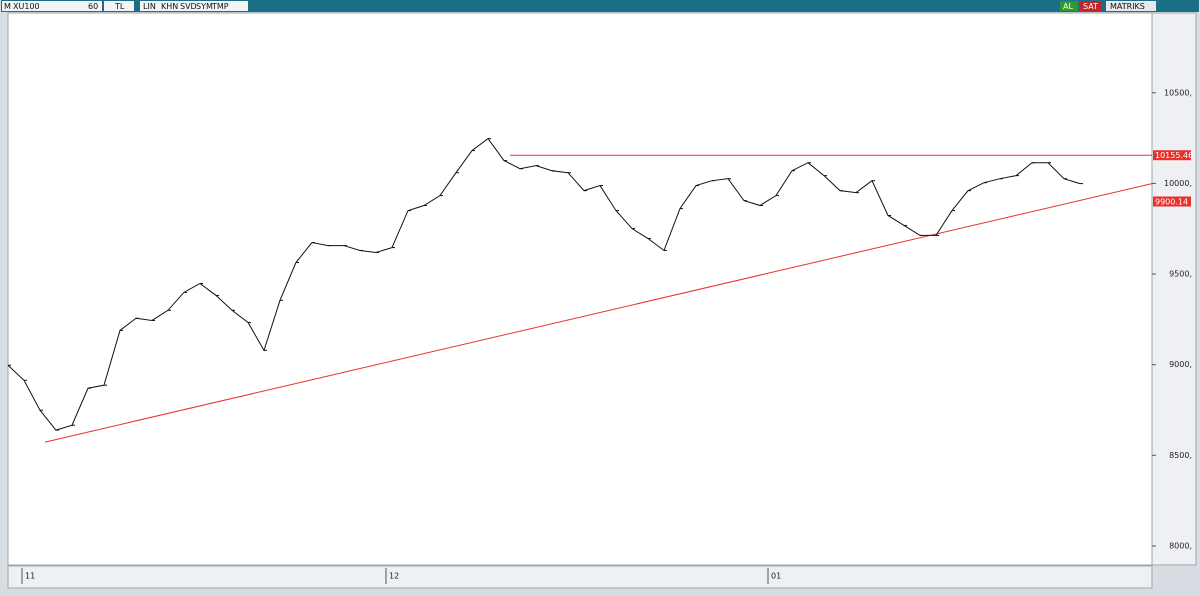 This screenshot has height=596, width=1200. What do you see at coordinates (220, 6) in the screenshot?
I see `button: TMP` at bounding box center [220, 6].